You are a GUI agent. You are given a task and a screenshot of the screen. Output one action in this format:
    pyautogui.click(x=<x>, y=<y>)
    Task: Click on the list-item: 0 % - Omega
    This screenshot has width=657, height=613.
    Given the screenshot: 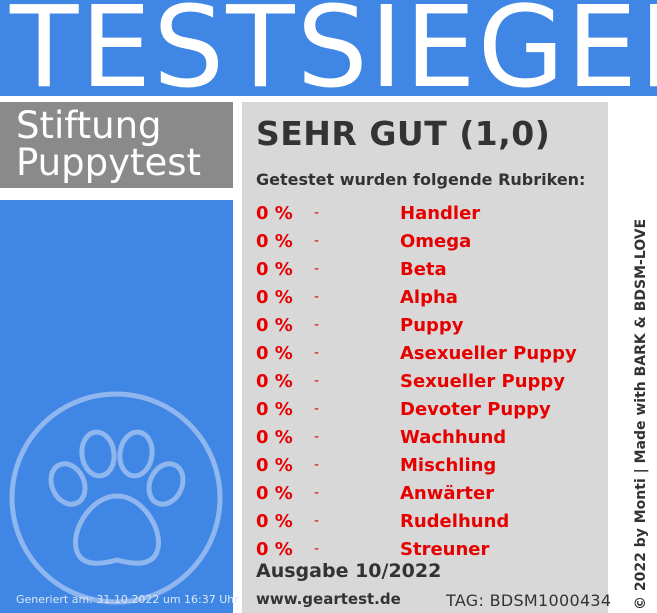 What is the action you would take?
    pyautogui.click(x=431, y=242)
    